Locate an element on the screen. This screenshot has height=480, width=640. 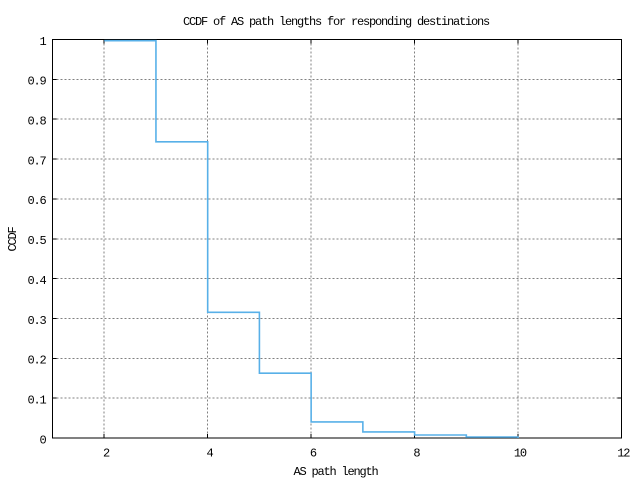
svg-text: 12 is located at coordinates (623, 454).